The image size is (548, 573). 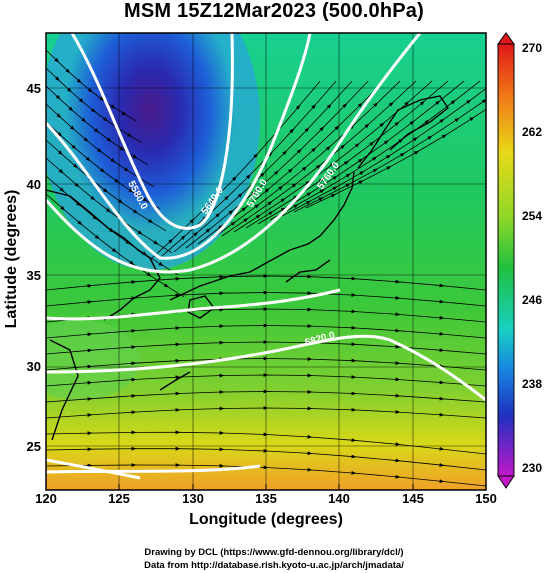 I want to click on x-axis-label: Longitude (degrees), so click(x=266, y=519).